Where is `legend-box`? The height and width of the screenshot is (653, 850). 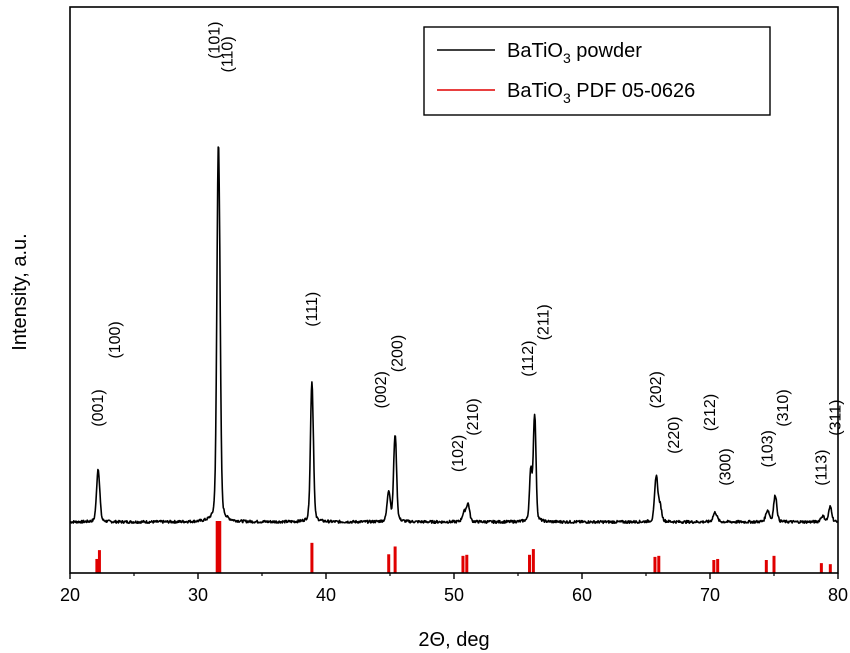 legend-box is located at coordinates (597, 71).